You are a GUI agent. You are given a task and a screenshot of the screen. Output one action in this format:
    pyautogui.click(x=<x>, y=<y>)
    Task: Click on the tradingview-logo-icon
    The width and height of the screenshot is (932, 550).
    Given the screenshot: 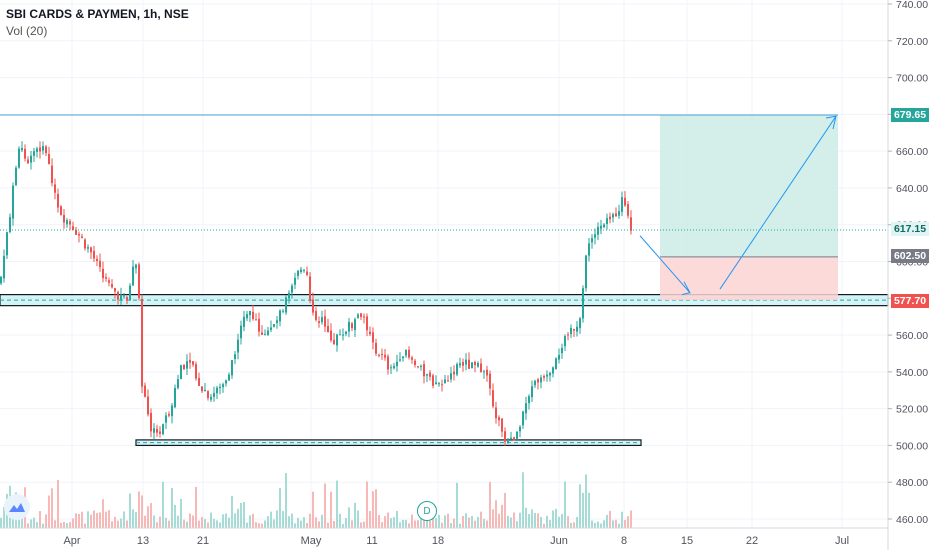 What is the action you would take?
    pyautogui.click(x=17, y=507)
    